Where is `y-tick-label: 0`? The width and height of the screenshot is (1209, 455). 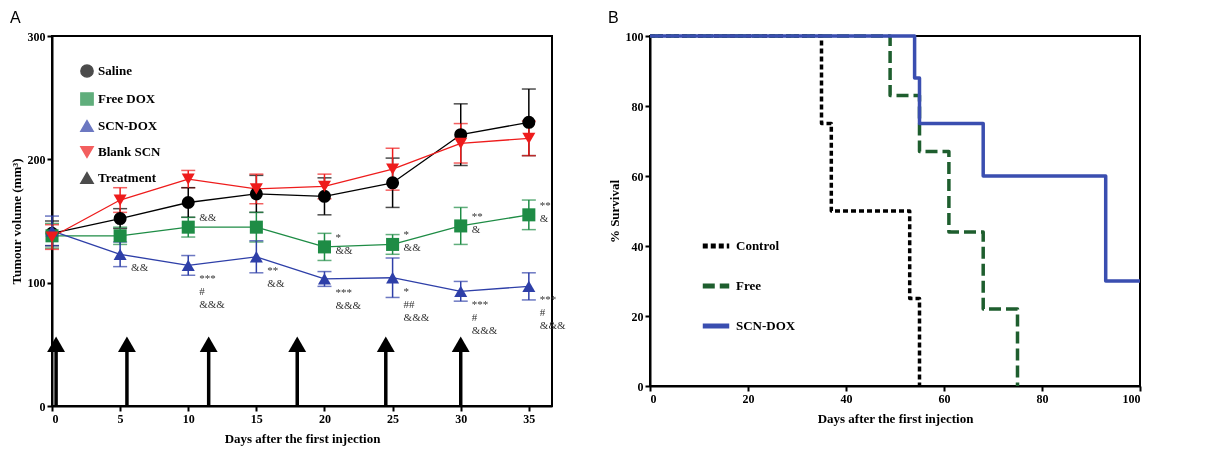 y-tick-label: 0 is located at coordinates (640, 386).